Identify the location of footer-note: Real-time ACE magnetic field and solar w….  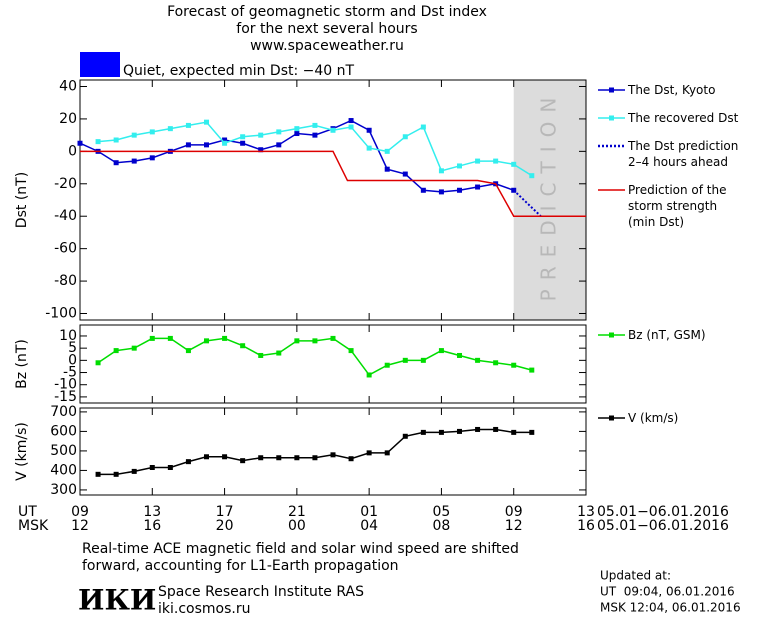
(300, 549).